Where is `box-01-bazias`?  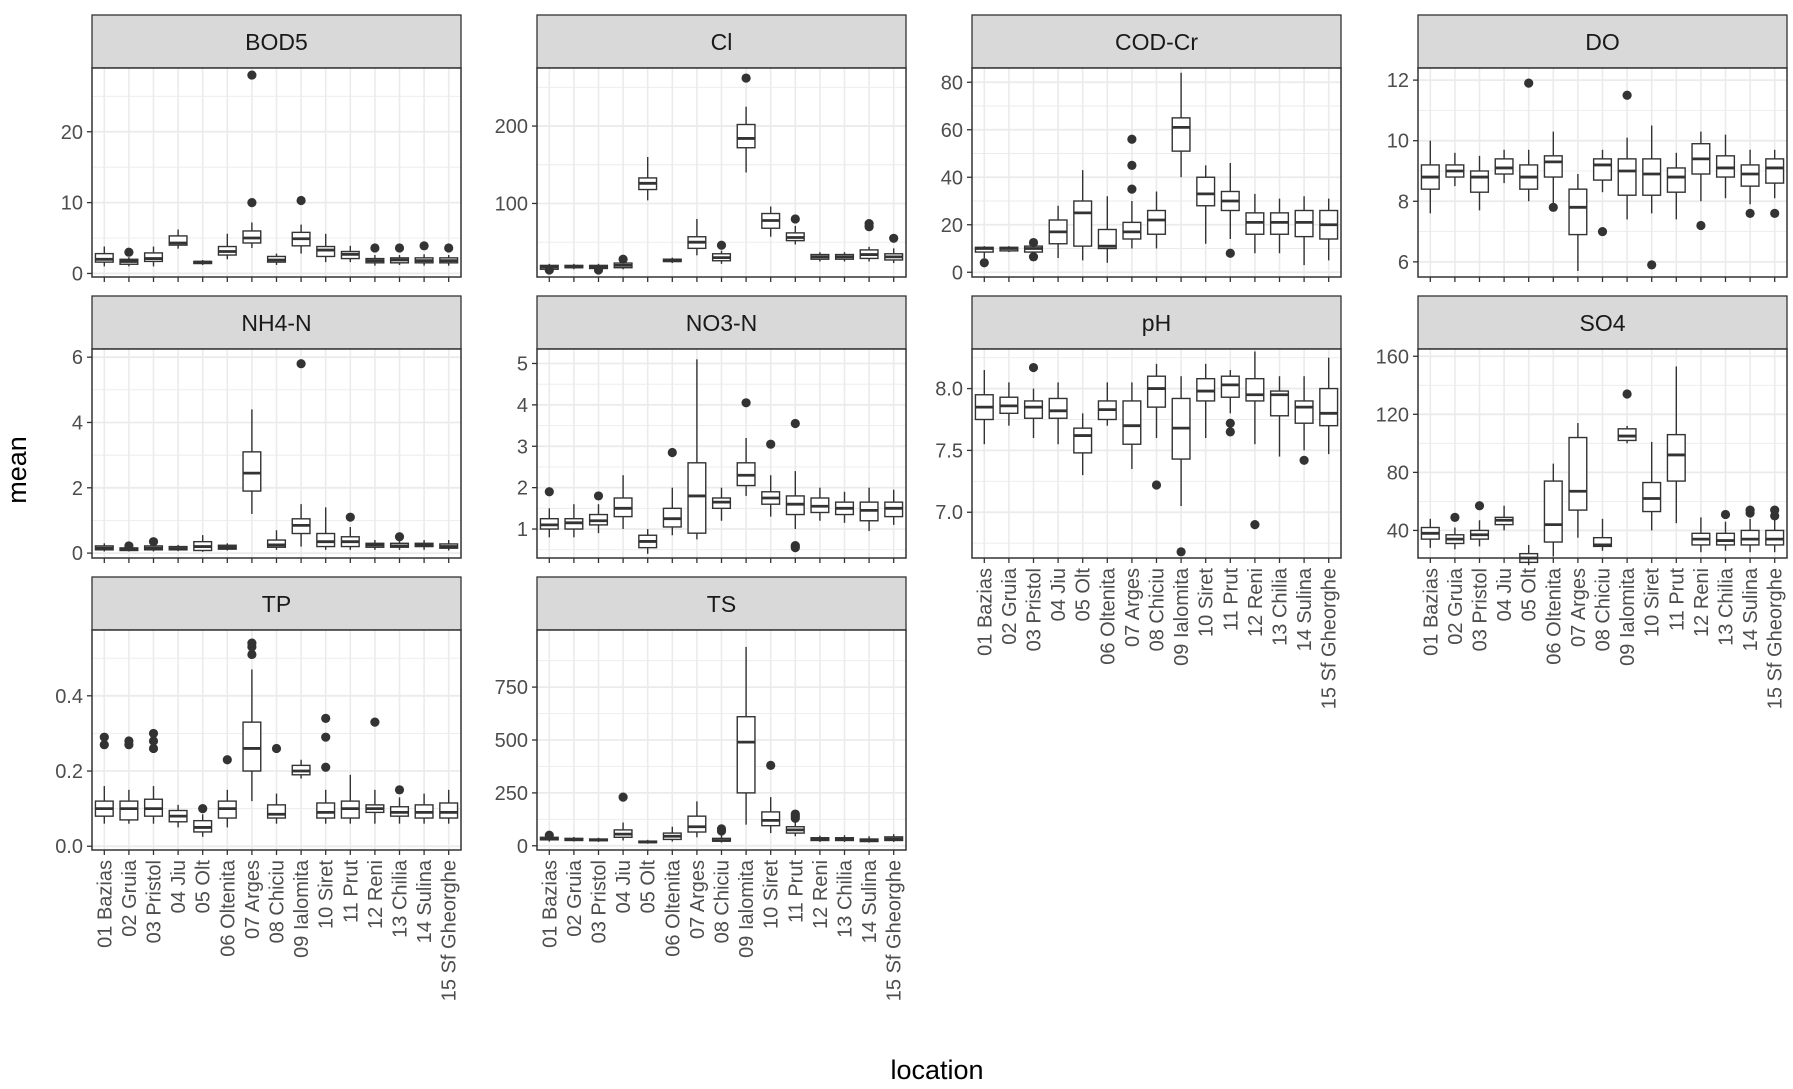 box-01-bazias is located at coordinates (549, 269).